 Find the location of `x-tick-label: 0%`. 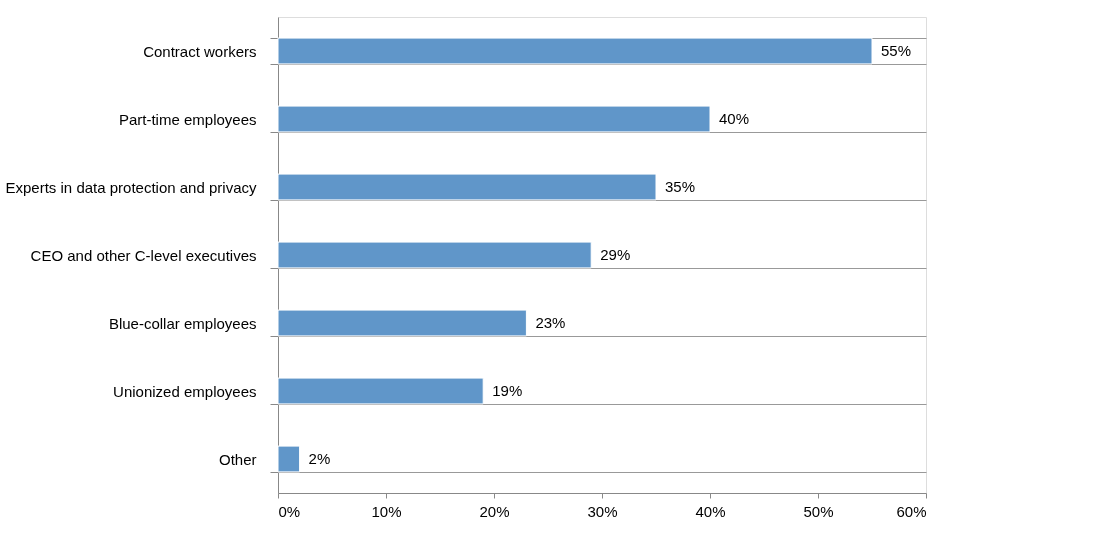

x-tick-label: 0% is located at coordinates (289, 511).